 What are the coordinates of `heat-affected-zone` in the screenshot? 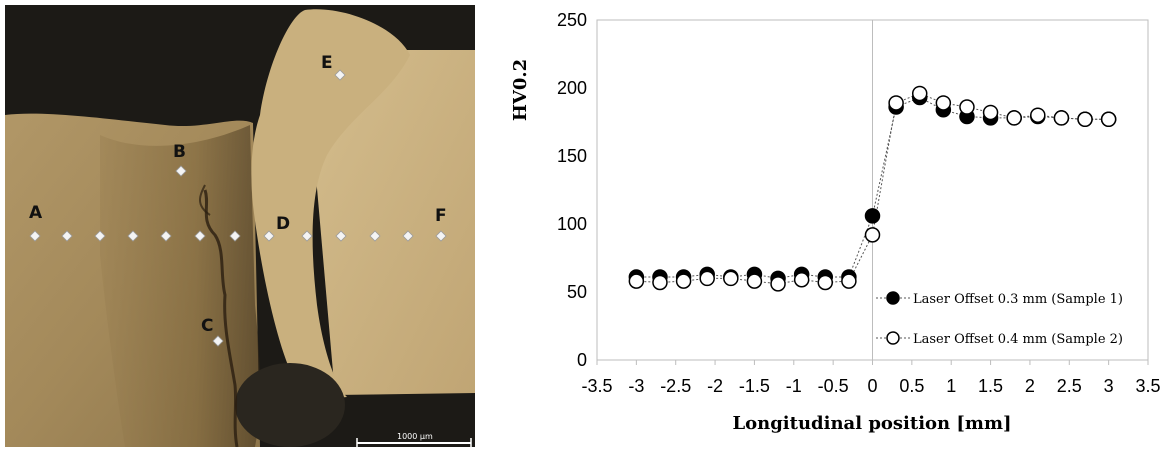 It's located at (180, 286).